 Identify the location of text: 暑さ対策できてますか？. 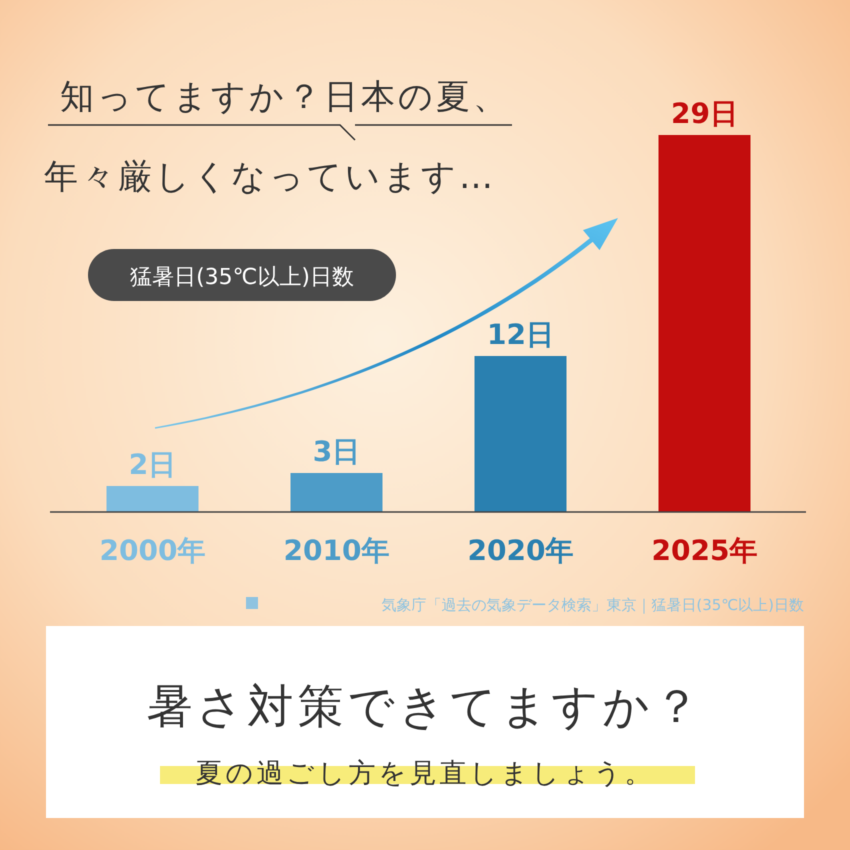
(425, 706).